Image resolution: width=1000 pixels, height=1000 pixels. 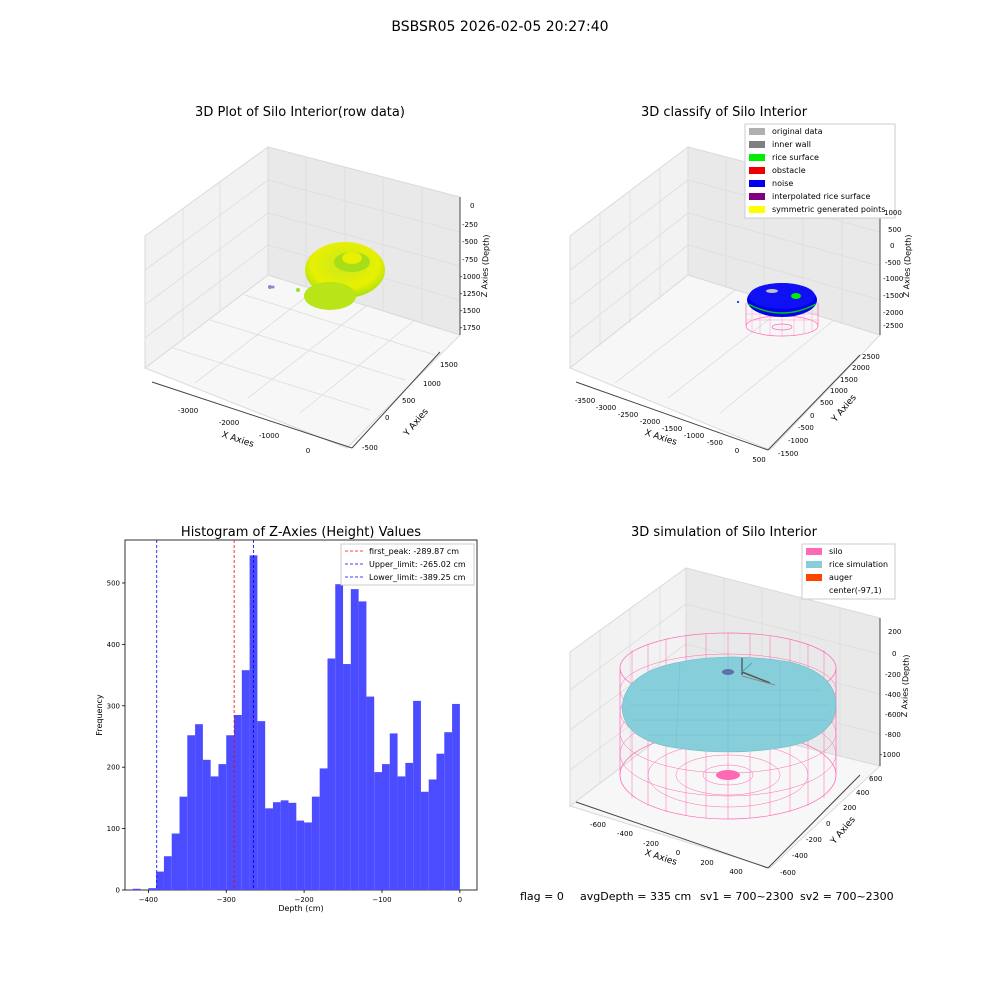 I want to click on raw-z-tick: -750, so click(x=470, y=260).